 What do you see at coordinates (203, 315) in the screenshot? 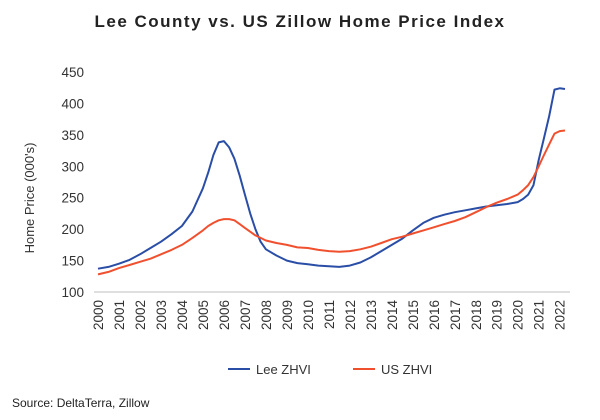
I see `x-tick-label: 2005` at bounding box center [203, 315].